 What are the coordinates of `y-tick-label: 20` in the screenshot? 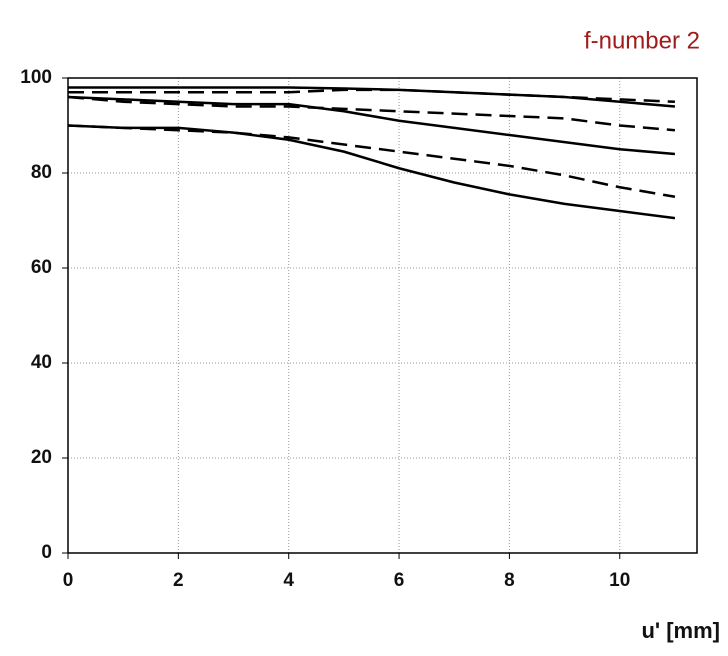 It's located at (41, 457).